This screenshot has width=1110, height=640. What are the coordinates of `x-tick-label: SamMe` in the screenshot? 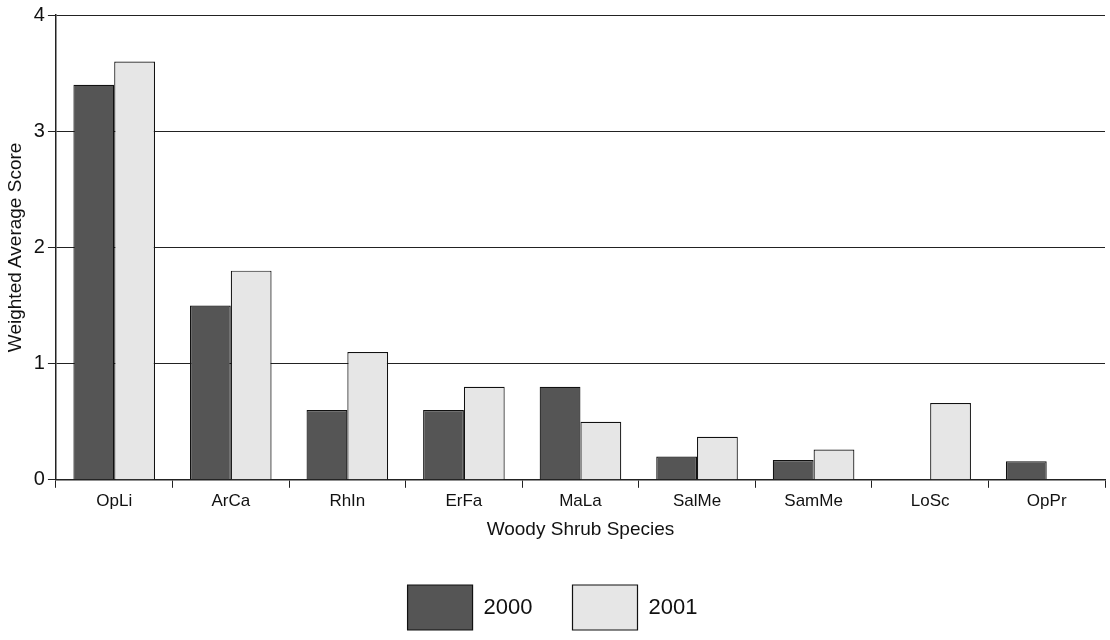 It's located at (813, 500).